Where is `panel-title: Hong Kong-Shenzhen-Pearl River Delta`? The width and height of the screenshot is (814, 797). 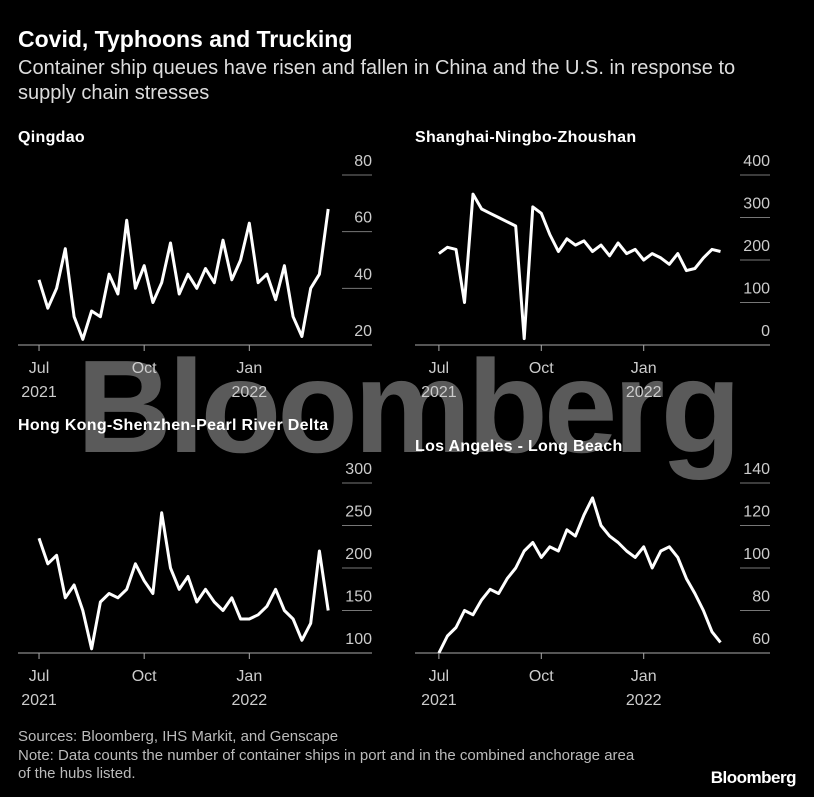
panel-title: Hong Kong-Shenzhen-Pearl River Delta is located at coordinates (173, 425).